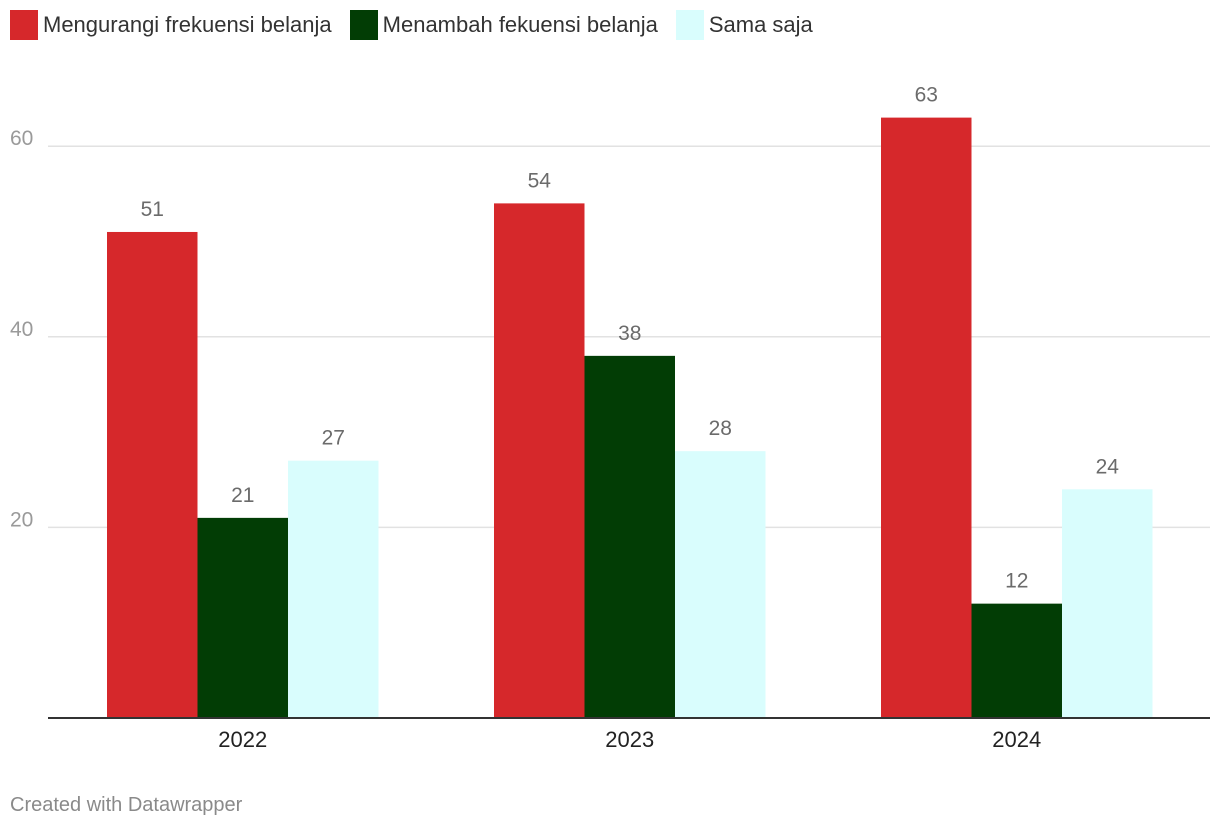 The image size is (1220, 832). Describe the element at coordinates (1016, 739) in the screenshot. I see `x-tick-label-2024: 2024` at that location.